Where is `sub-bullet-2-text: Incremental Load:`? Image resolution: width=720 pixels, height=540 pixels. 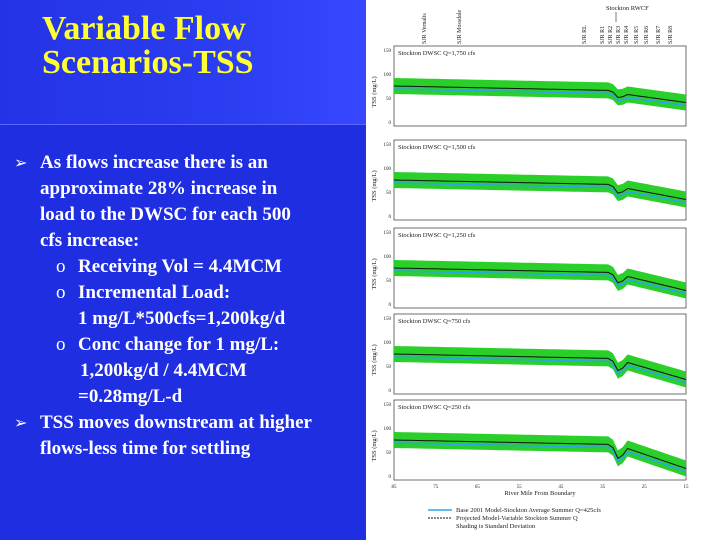
sub-bullet-2-text: Incremental Load: is located at coordinates (154, 292).